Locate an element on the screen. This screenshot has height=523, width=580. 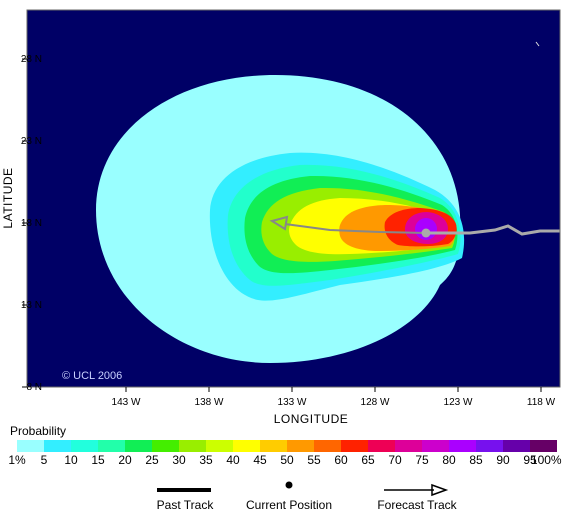
scale-label: 1% is located at coordinates (17, 460).